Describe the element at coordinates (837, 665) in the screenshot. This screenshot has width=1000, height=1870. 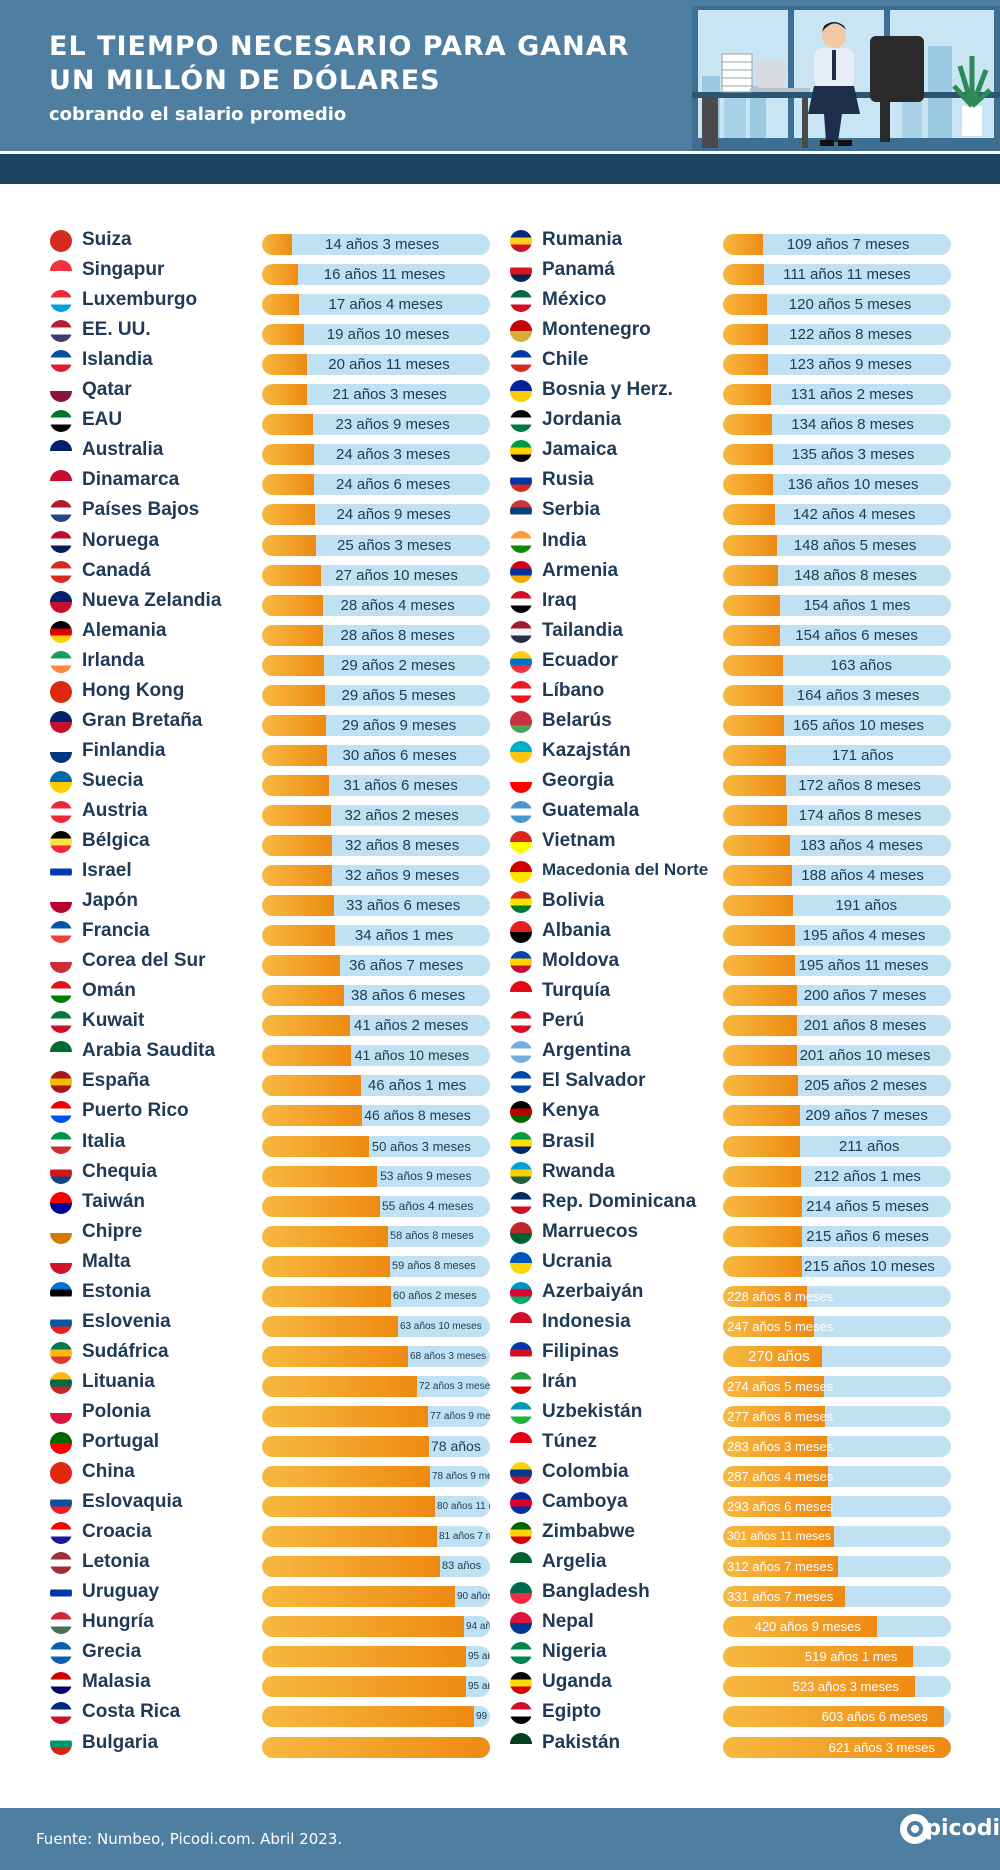
I see `bar-track: 163 años` at that location.